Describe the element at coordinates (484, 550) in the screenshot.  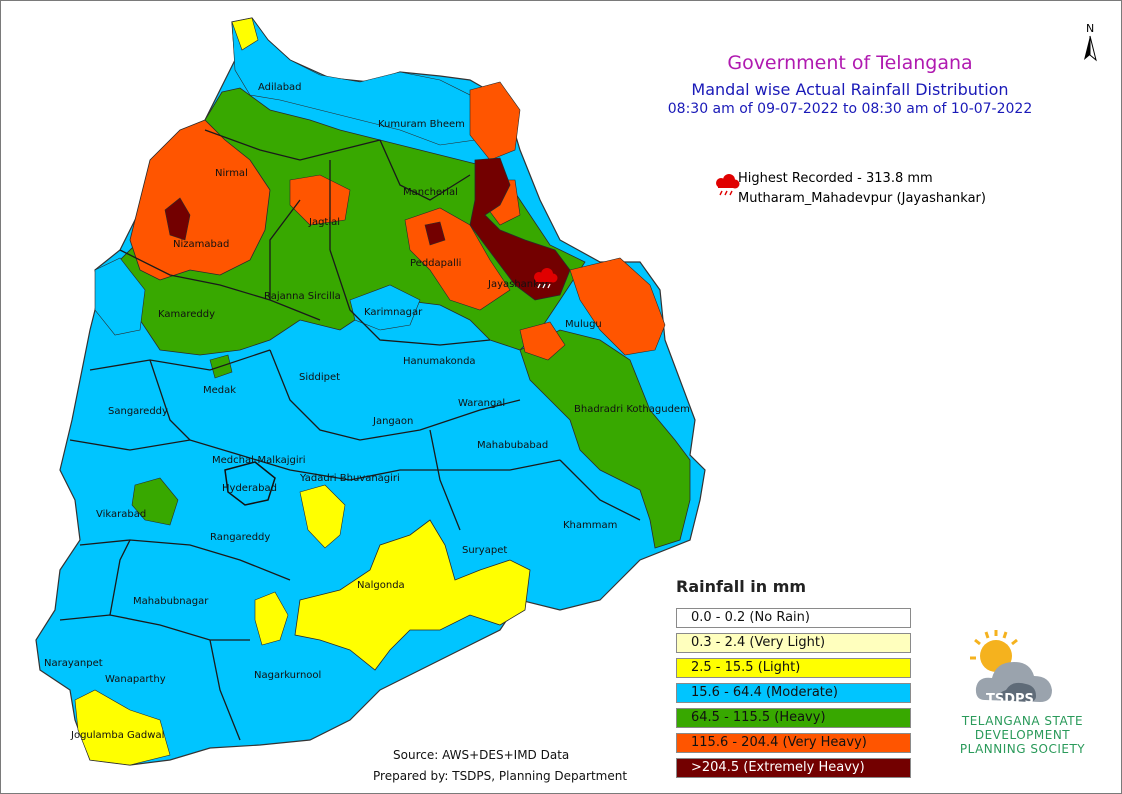
I see `district-label: Suryapet` at that location.